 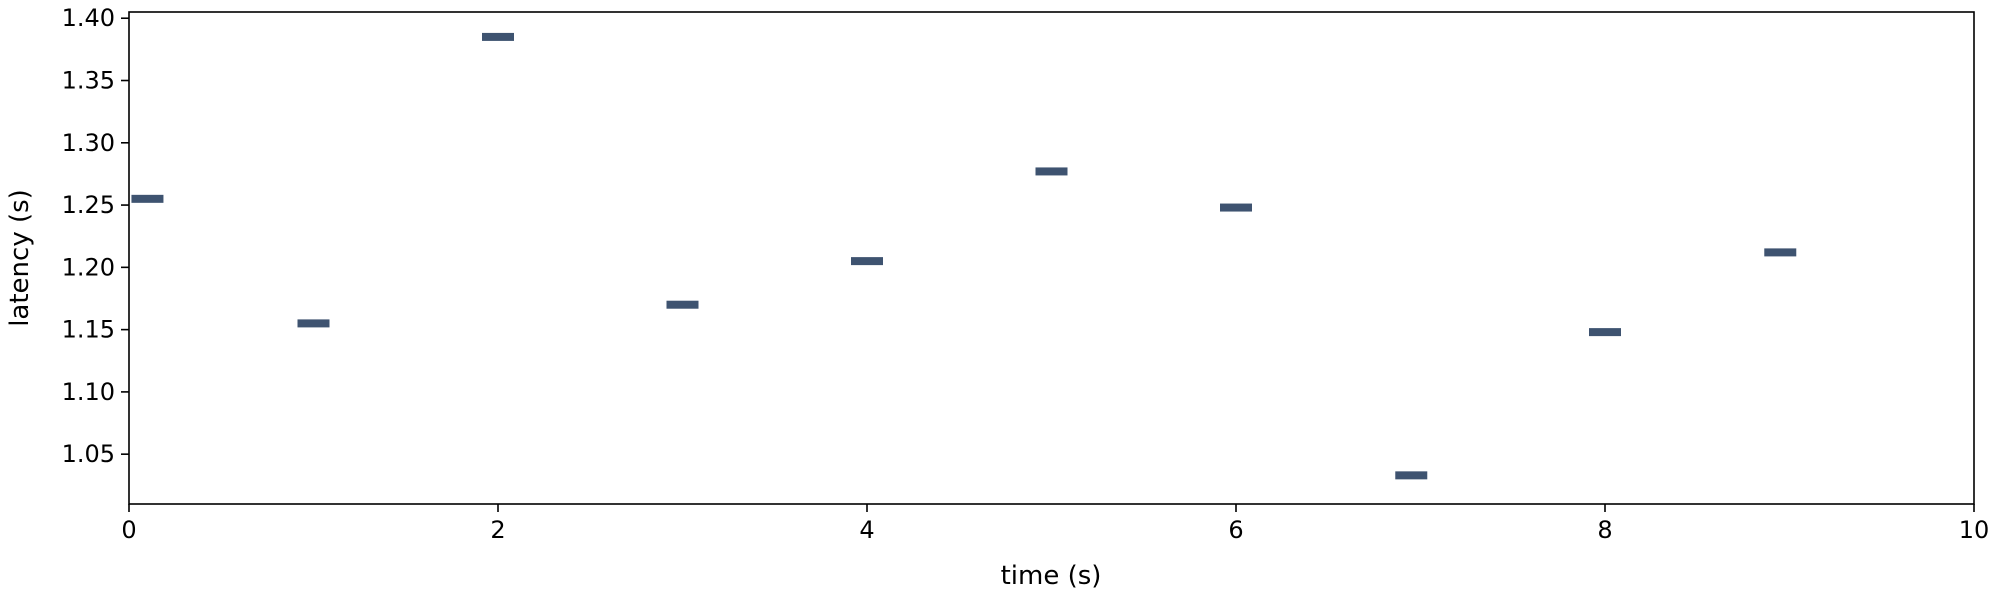 What do you see at coordinates (128, 530) in the screenshot?
I see `x-tick-label: 0` at bounding box center [128, 530].